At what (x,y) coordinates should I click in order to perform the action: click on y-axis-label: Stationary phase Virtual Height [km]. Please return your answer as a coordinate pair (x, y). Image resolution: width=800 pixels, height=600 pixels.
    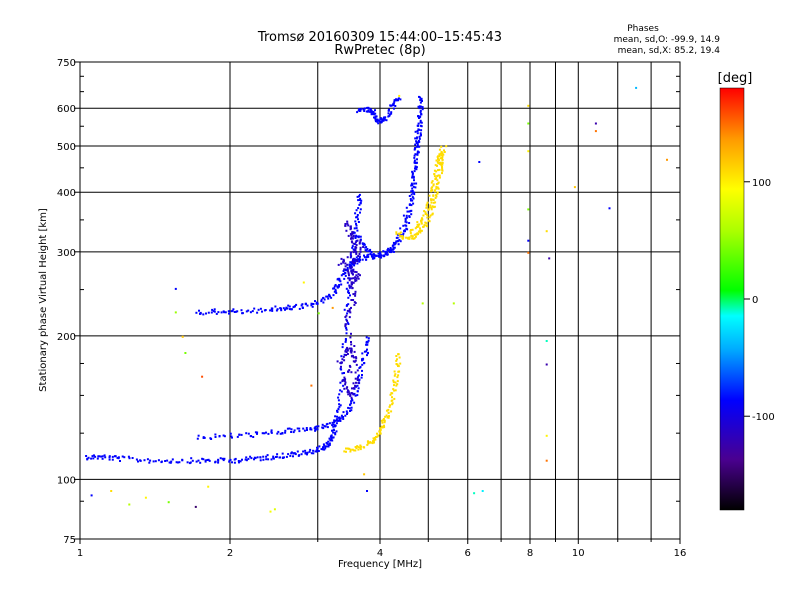
    Looking at the image, I should click on (43, 300).